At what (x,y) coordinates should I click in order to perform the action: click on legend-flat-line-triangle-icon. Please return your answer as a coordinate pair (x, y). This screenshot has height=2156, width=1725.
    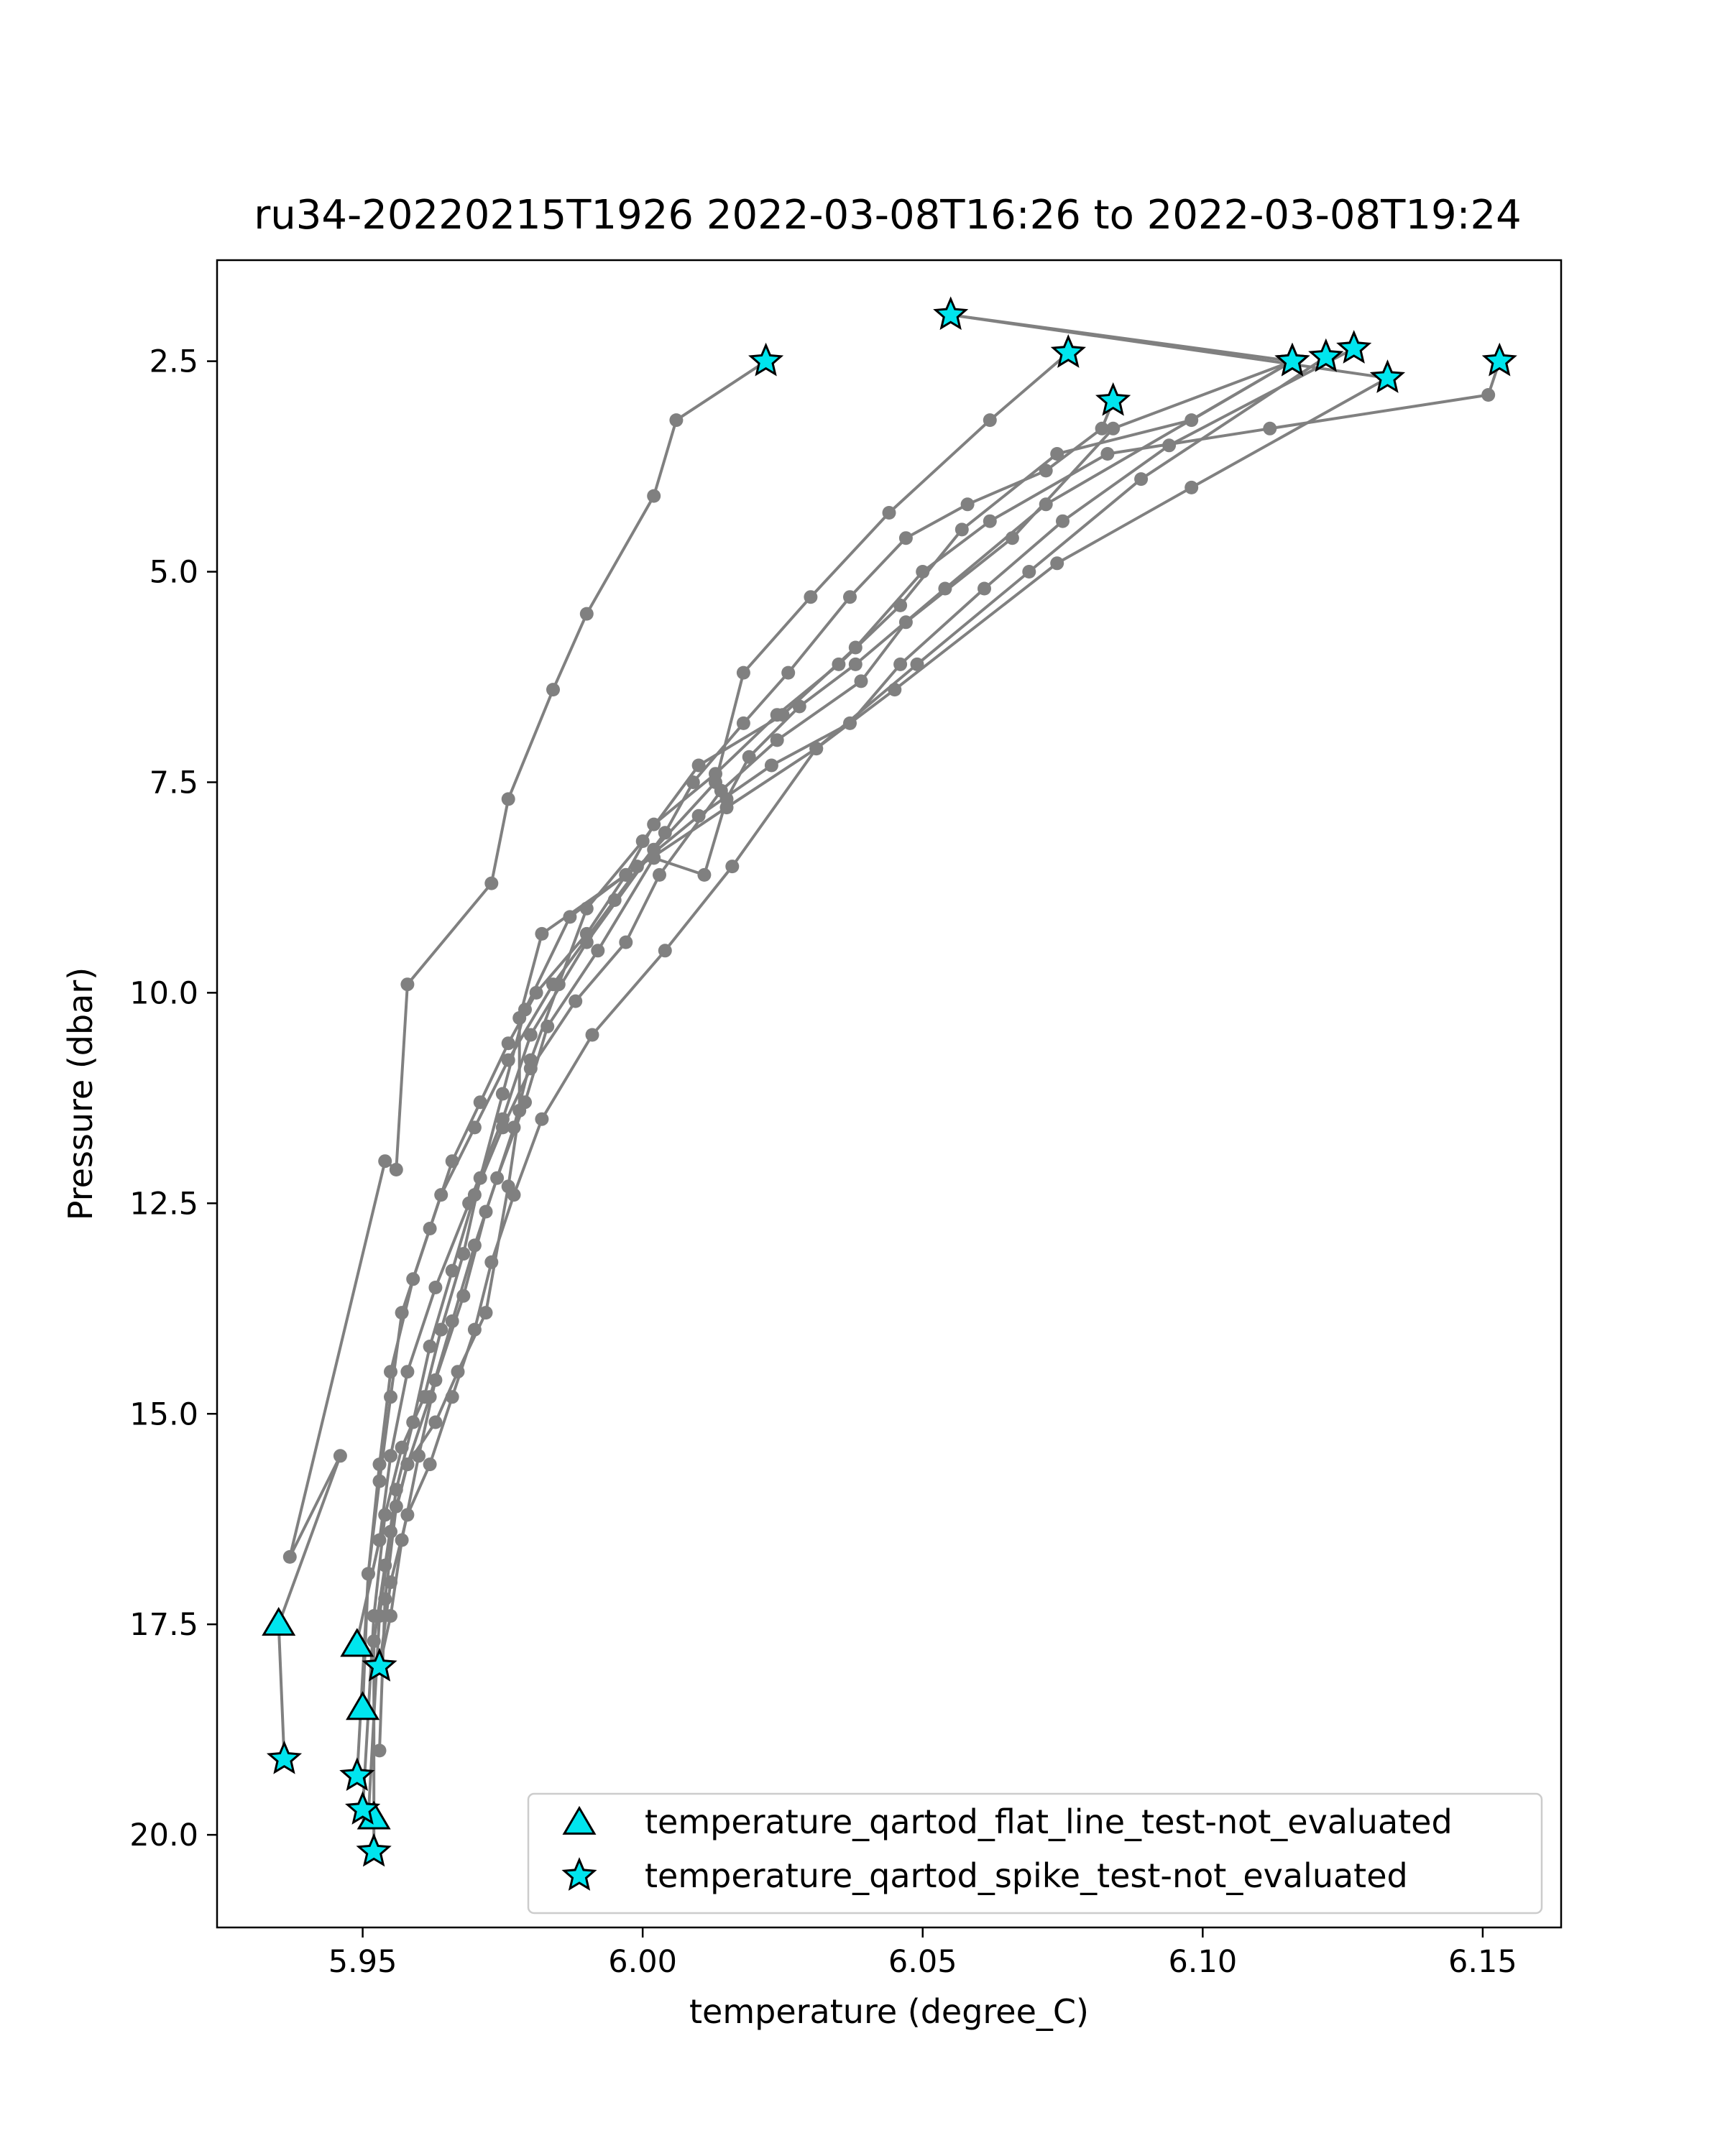
    Looking at the image, I should click on (579, 1820).